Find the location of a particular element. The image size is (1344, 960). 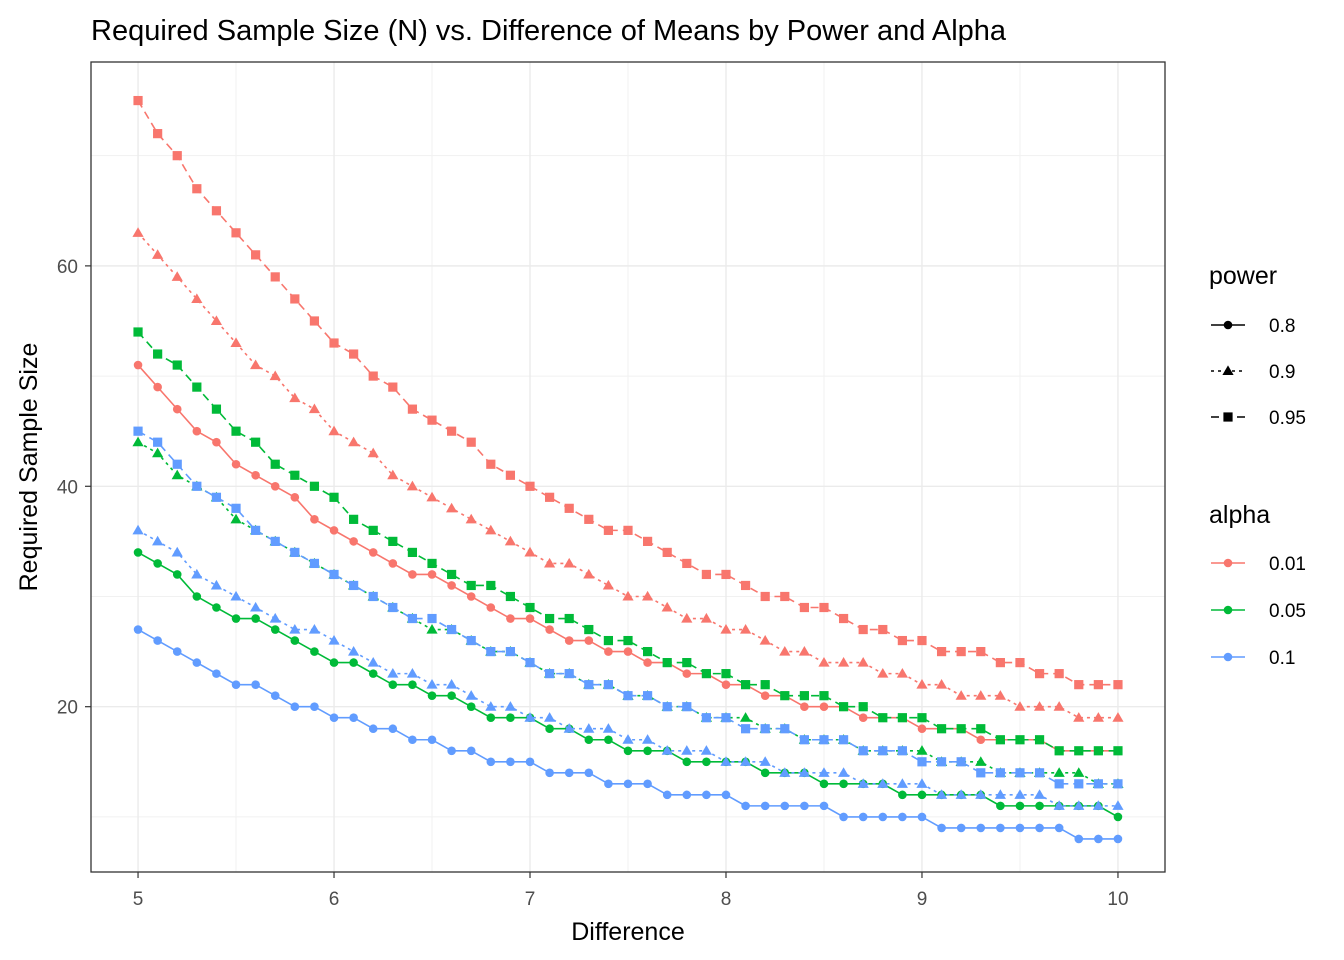

x-tick-label: 7 is located at coordinates (530, 899).